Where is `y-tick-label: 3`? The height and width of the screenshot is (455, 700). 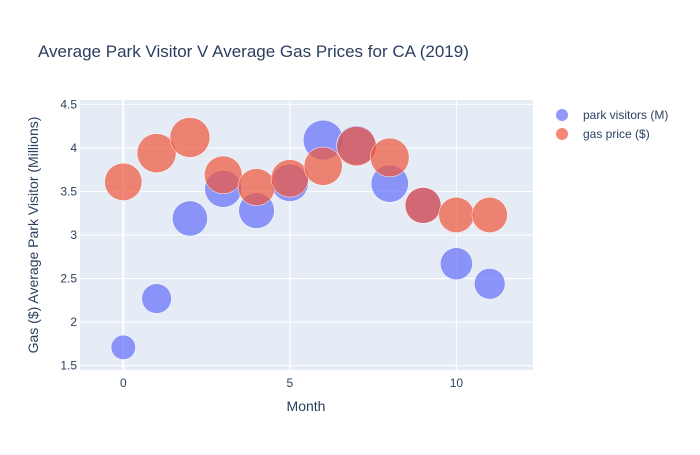 y-tick-label: 3 is located at coordinates (73, 235).